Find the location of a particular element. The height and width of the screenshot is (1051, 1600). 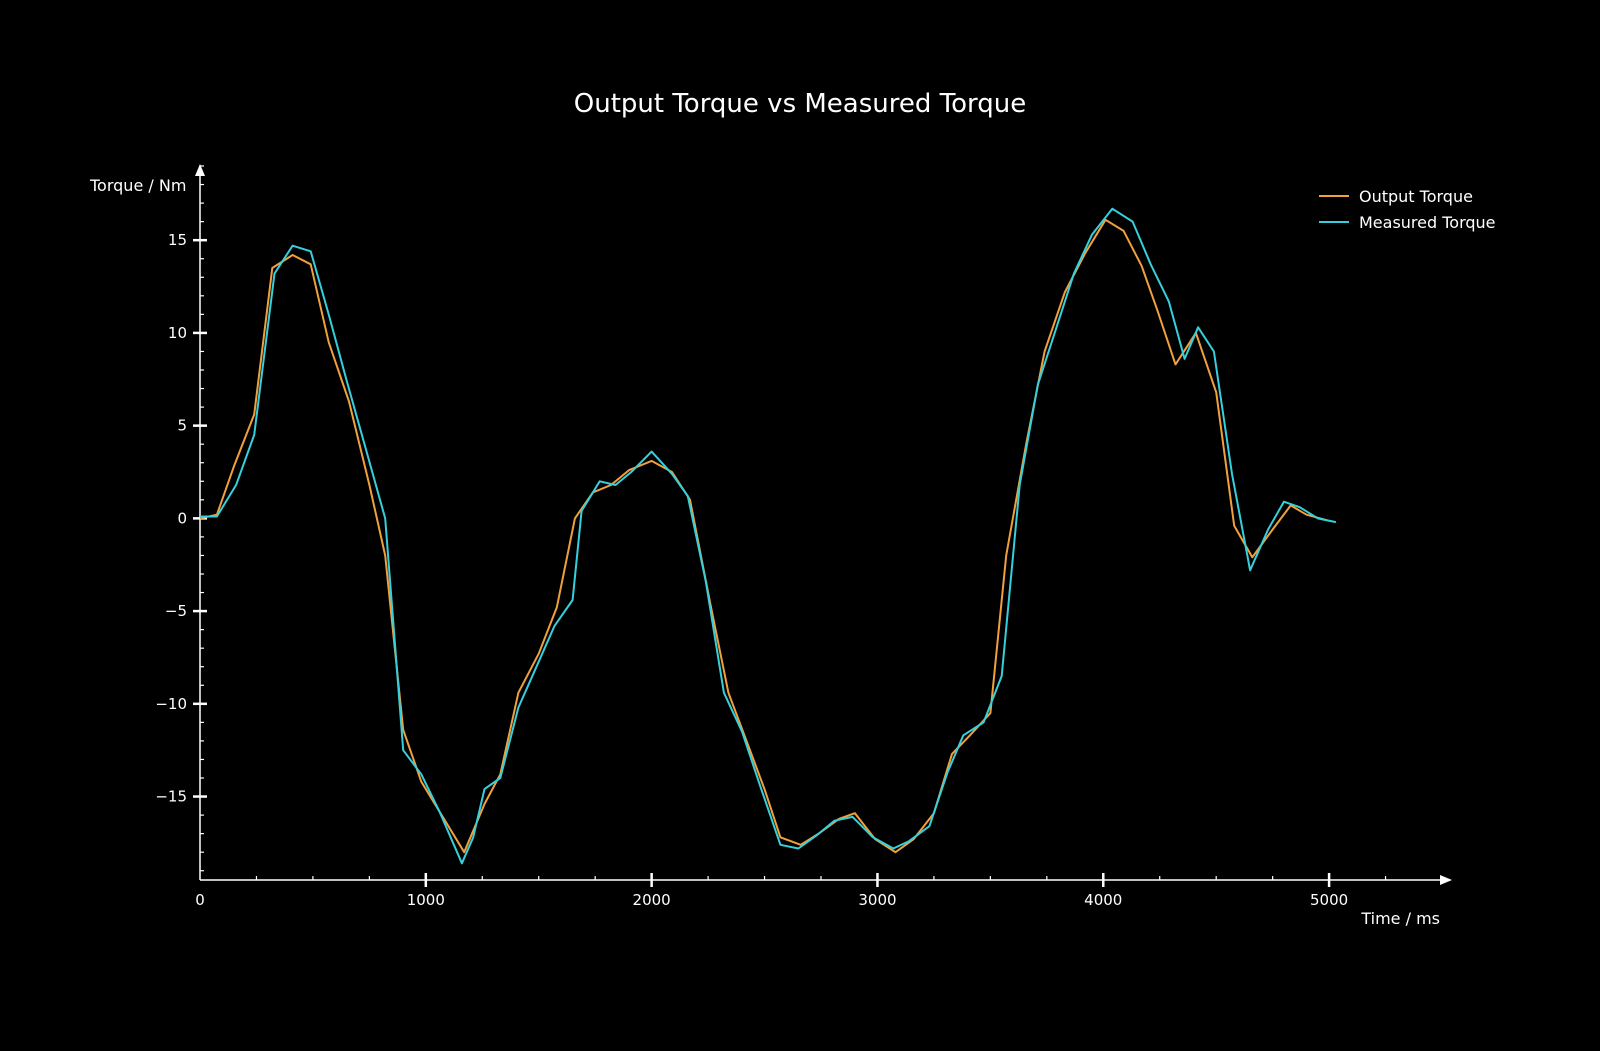

x-tick-label: 4000 is located at coordinates (1103, 900).